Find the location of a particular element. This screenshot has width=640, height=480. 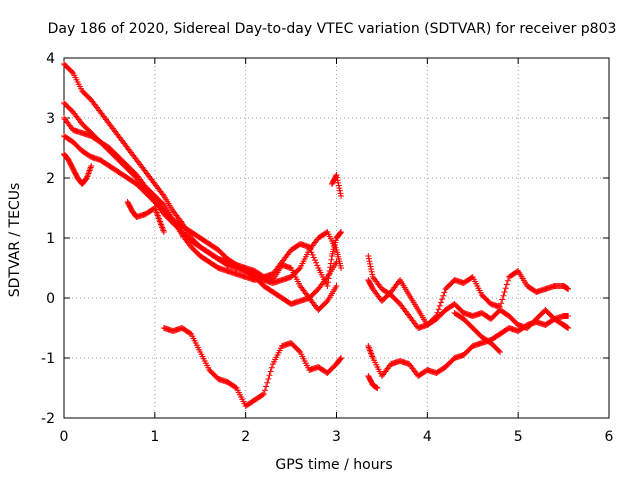

x-tick-label: 0 is located at coordinates (64, 437).